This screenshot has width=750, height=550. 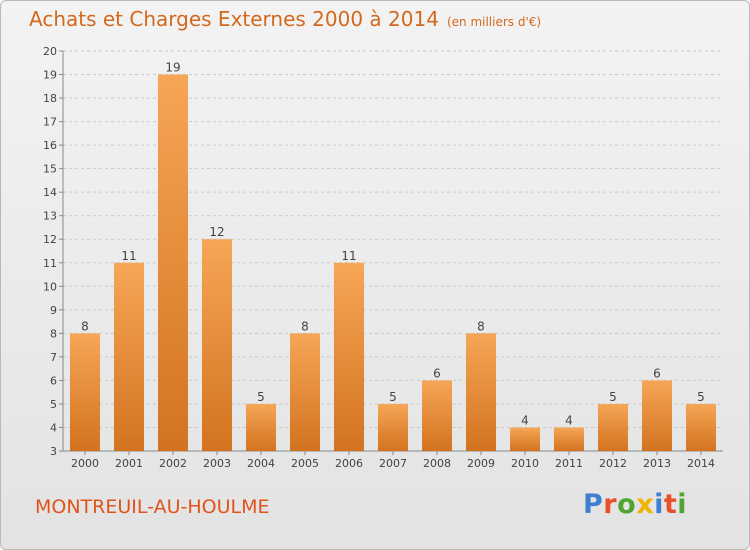 What do you see at coordinates (593, 504) in the screenshot?
I see `brand-letter: P` at bounding box center [593, 504].